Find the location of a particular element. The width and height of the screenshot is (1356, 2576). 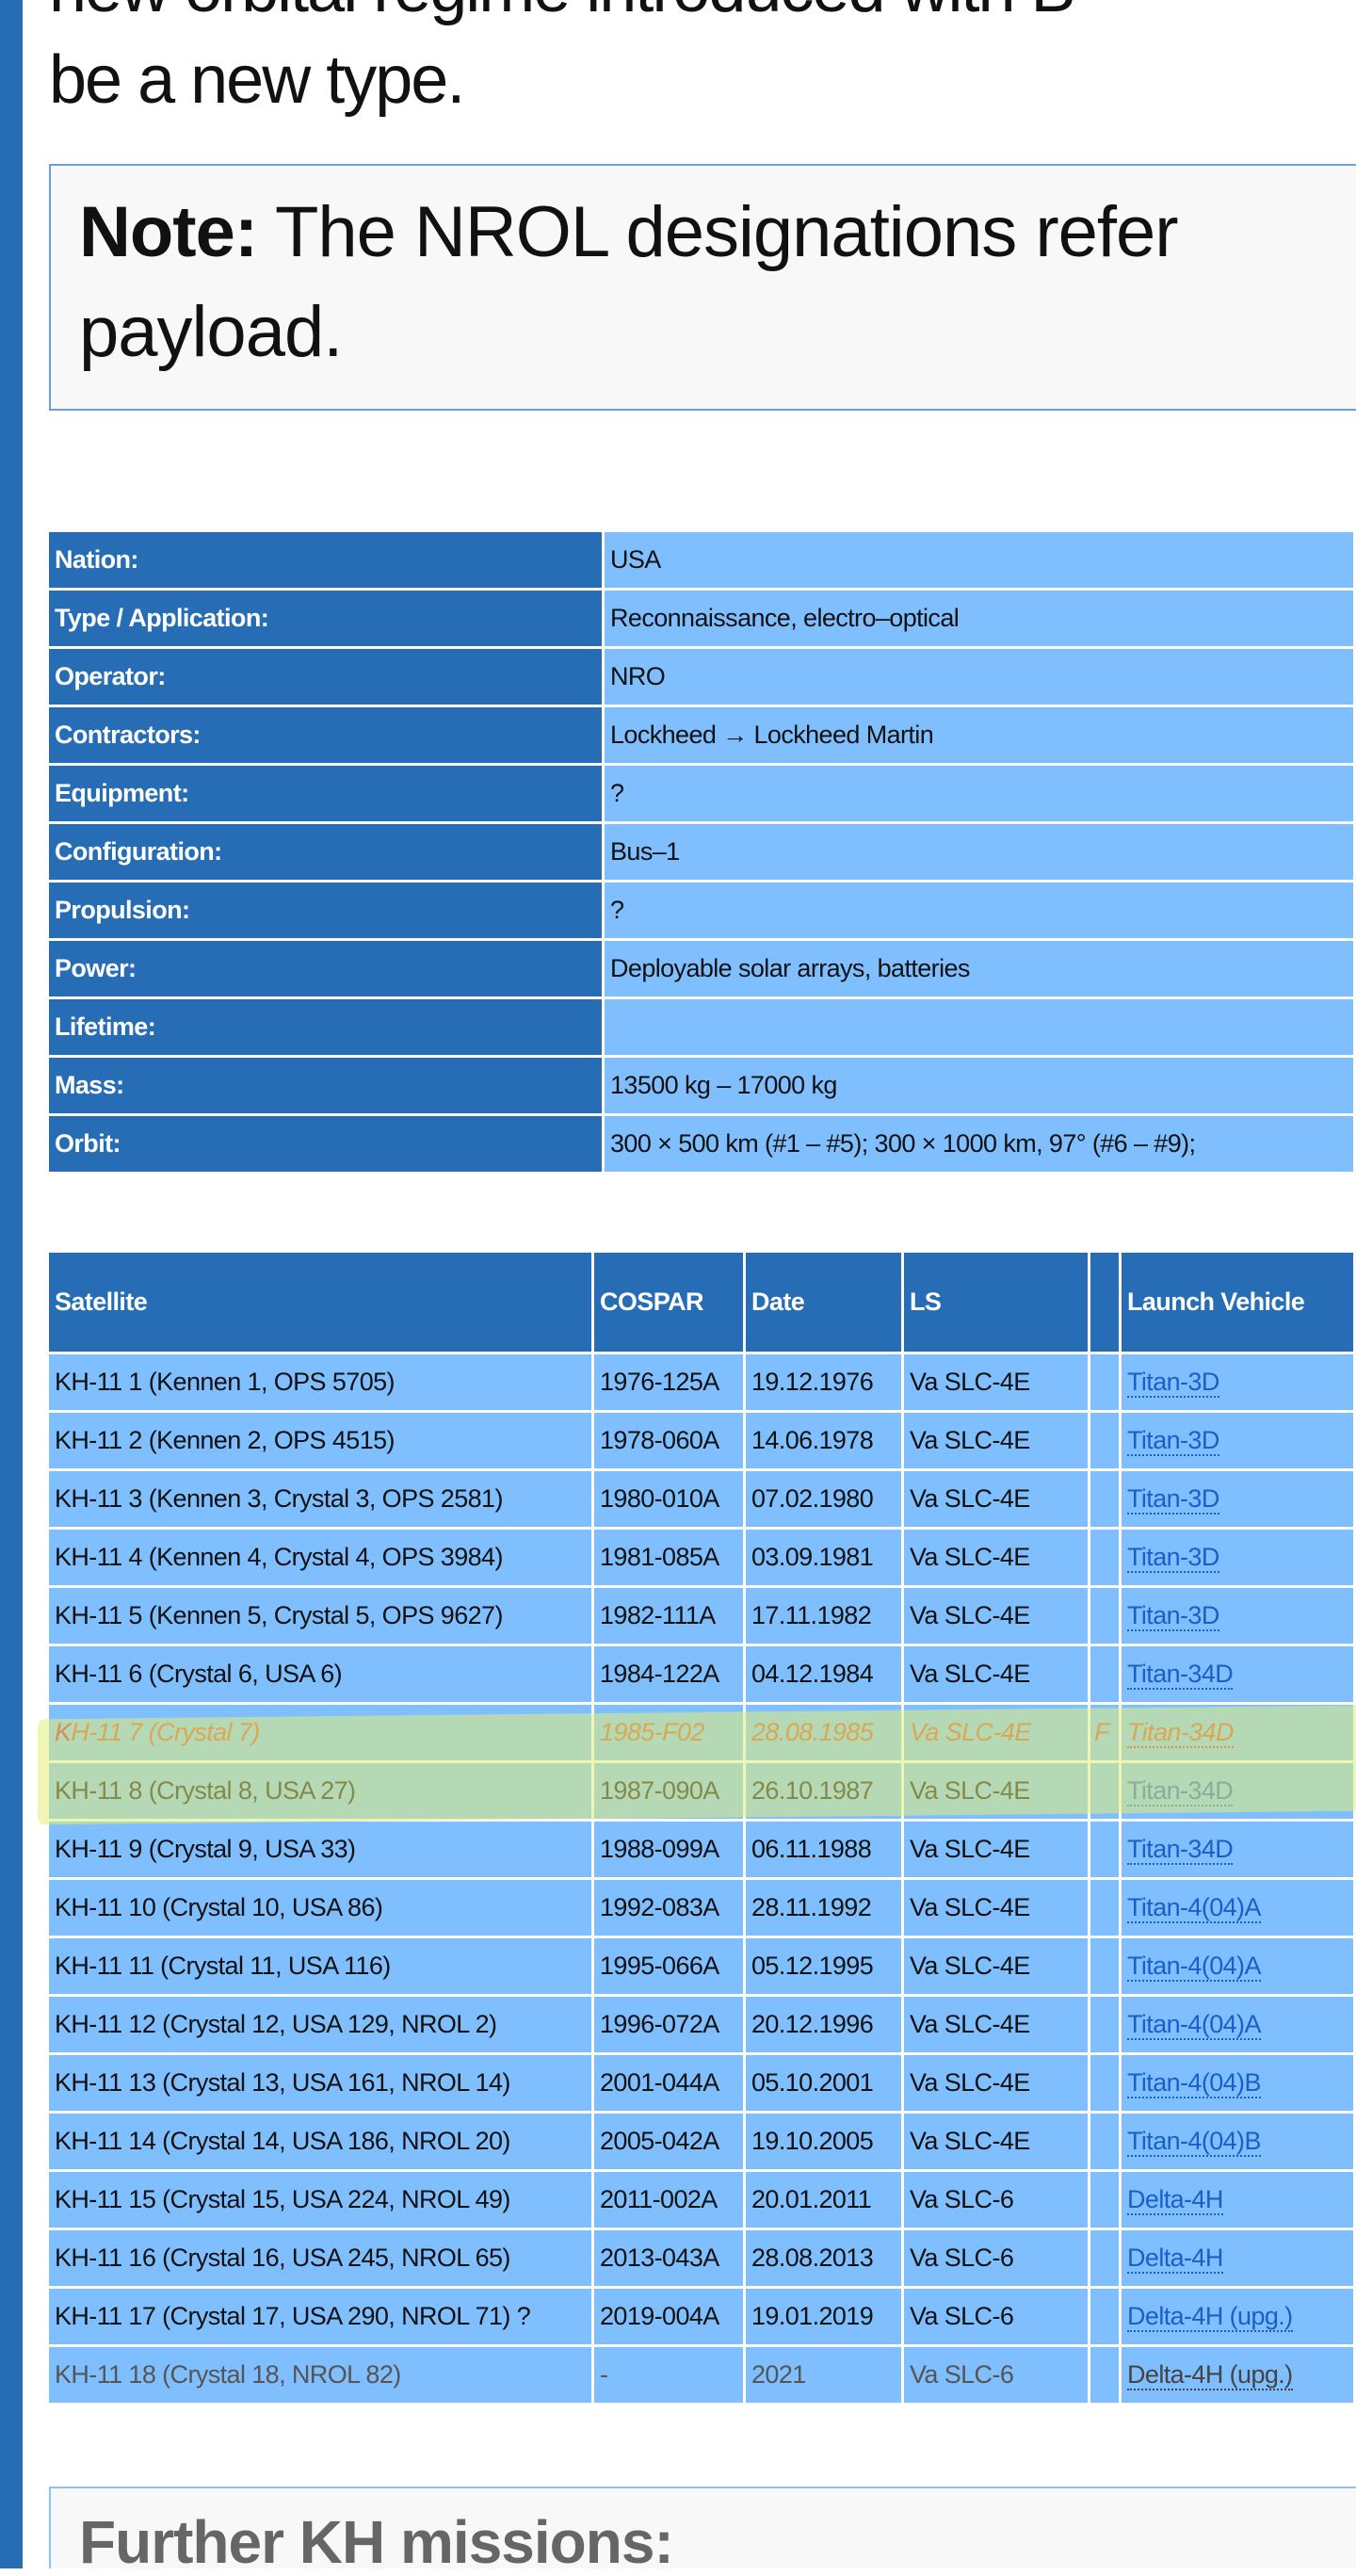

spec-row: Nation: USA is located at coordinates (701, 560).